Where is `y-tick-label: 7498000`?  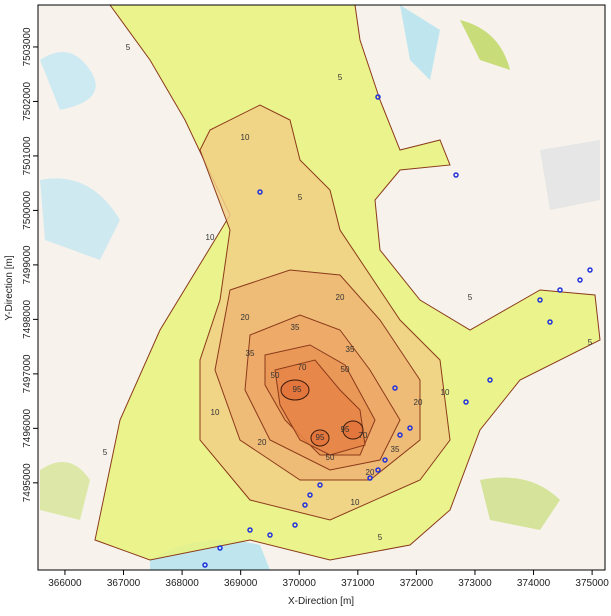 y-tick-label: 7498000 is located at coordinates (27, 318).